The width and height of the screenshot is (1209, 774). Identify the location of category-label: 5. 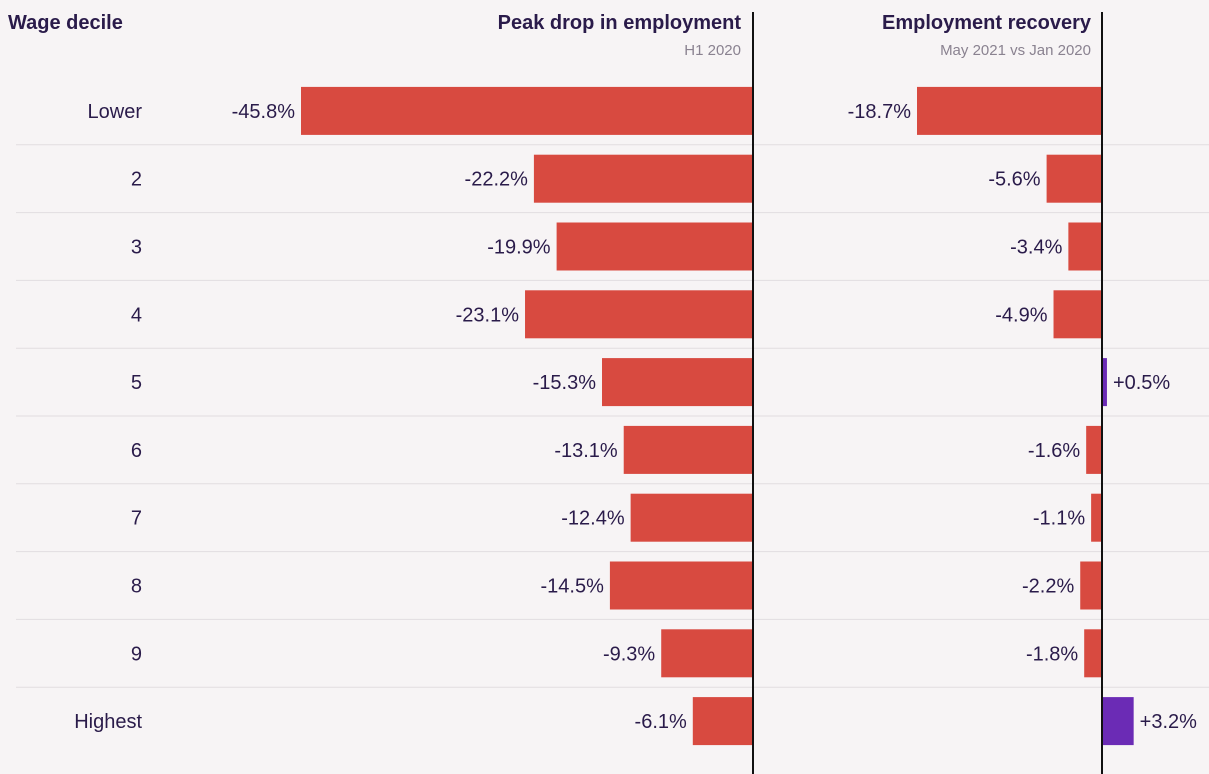
(136, 383).